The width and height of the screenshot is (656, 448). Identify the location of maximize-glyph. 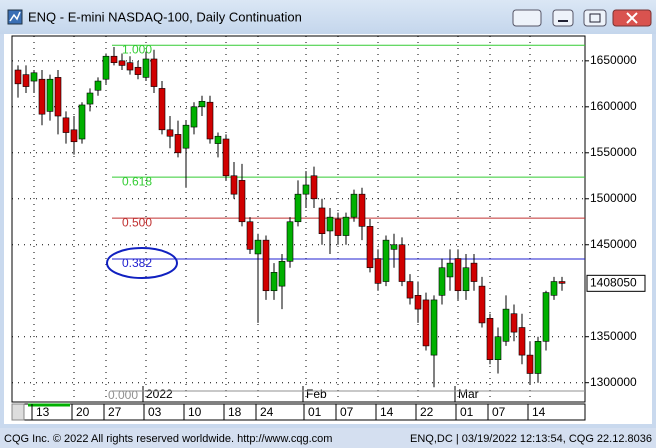
(595, 18).